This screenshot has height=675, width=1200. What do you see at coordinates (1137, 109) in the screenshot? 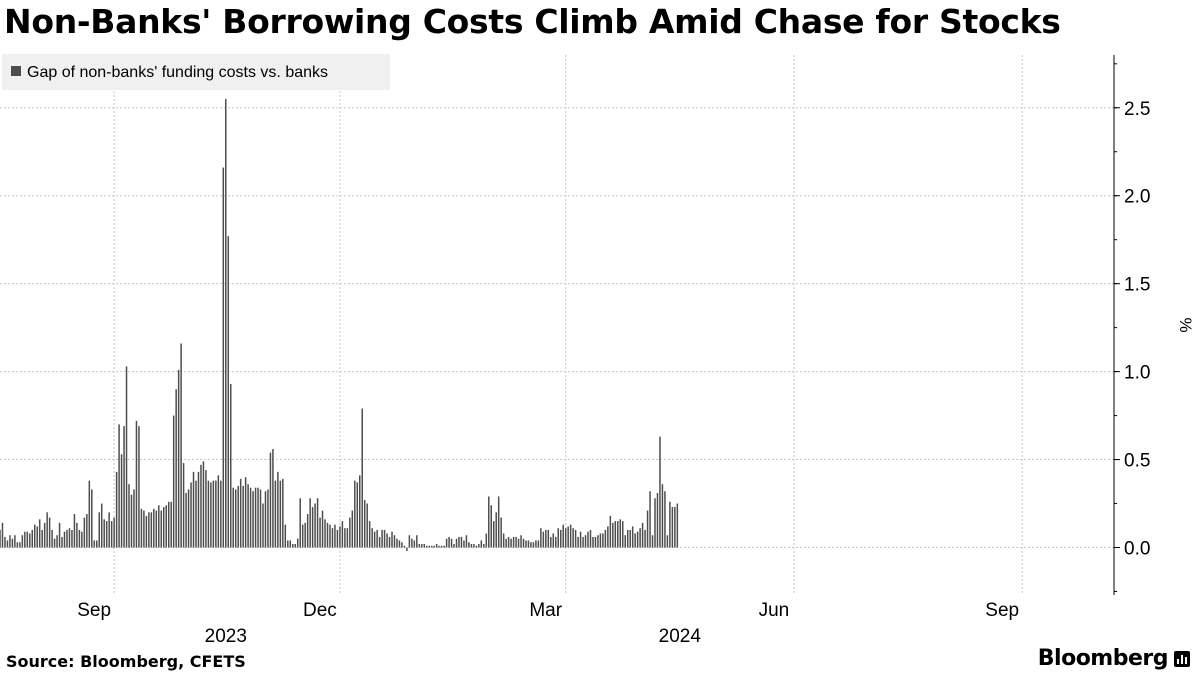
I see `y-tick-label: 2.5` at bounding box center [1137, 109].